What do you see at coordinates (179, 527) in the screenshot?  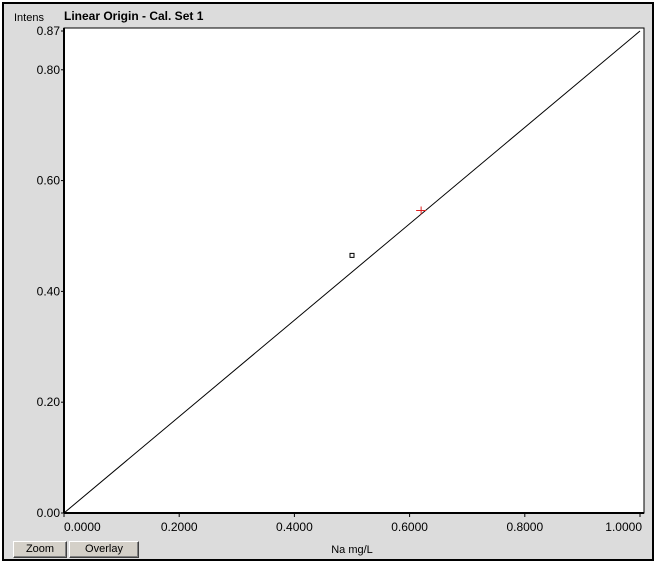 I see `x-tick-label: 0.2000` at bounding box center [179, 527].